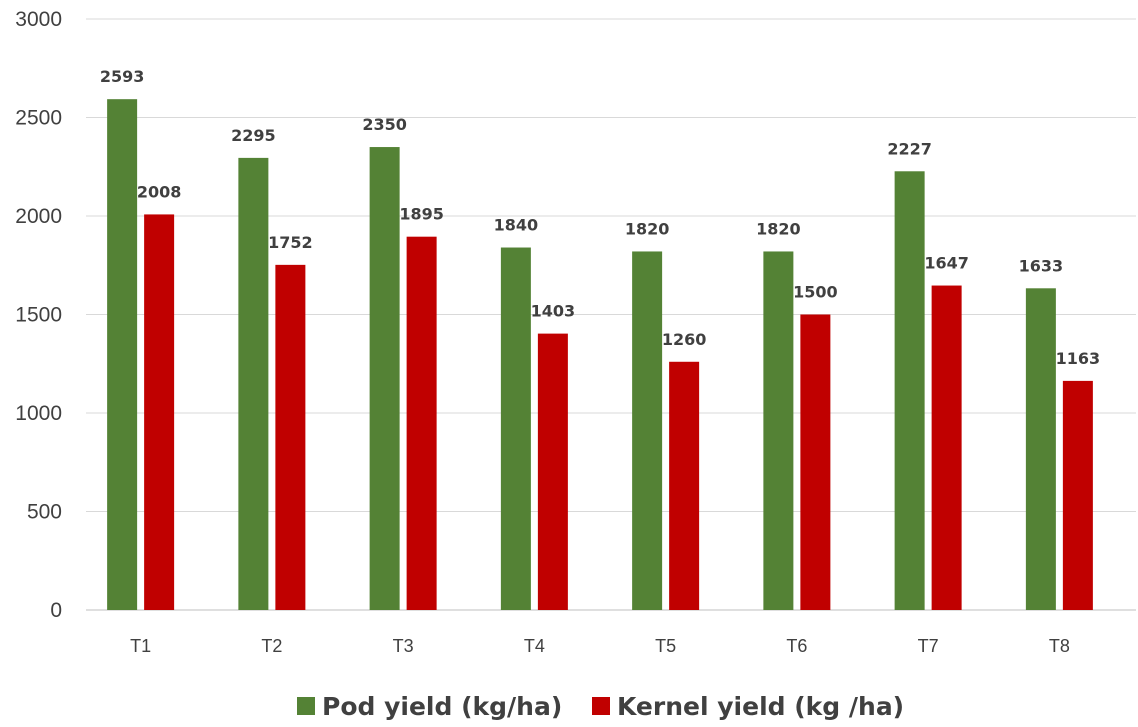 The image size is (1138, 727). I want to click on x-axis-tick-labels: T1 T2 T3 T4 T5 T6 T7 T8, so click(600, 646).